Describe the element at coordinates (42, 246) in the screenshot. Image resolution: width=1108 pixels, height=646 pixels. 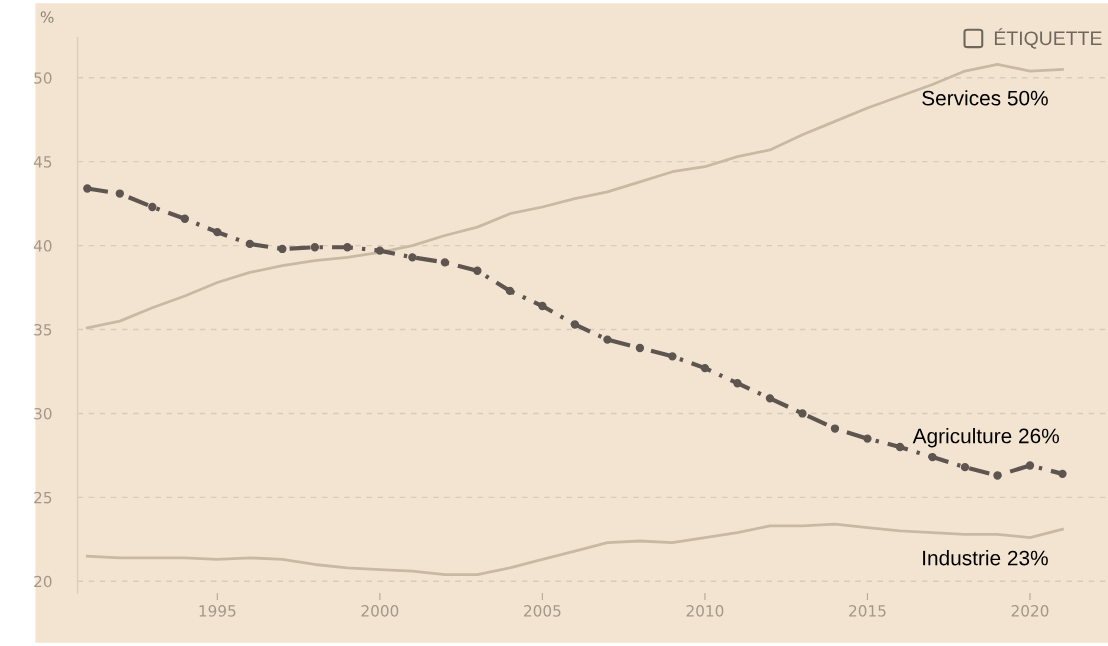
I see `y-tick-label: 40` at that location.